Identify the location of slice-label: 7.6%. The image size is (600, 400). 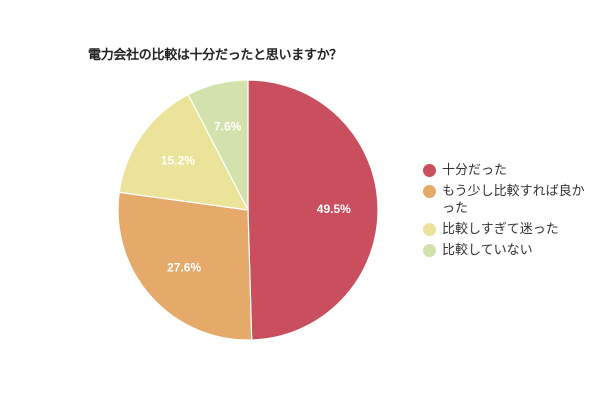
(228, 127).